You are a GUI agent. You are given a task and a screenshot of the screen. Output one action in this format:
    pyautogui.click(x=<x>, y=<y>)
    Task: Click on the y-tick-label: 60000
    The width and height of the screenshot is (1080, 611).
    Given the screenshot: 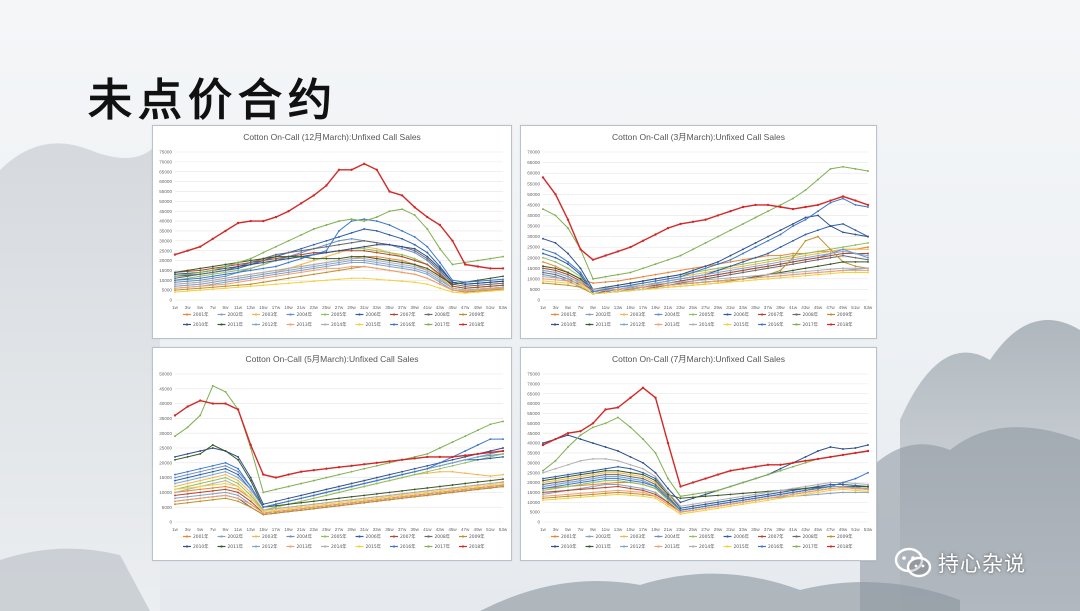 What is the action you would take?
    pyautogui.click(x=533, y=403)
    